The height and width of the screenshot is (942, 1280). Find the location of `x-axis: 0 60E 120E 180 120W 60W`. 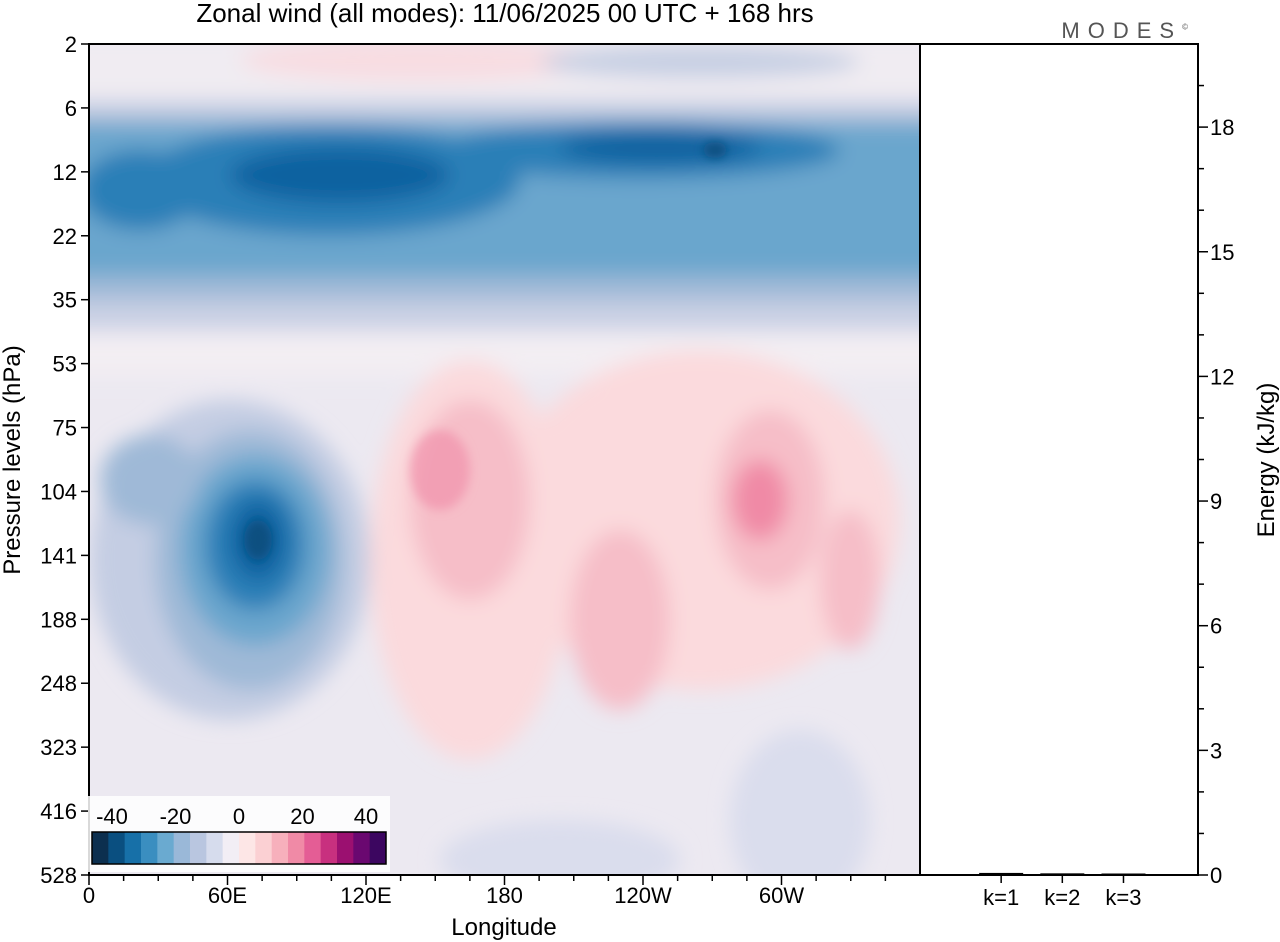

x-axis: 0 60E 120E 180 120W 60W is located at coordinates (485, 891).